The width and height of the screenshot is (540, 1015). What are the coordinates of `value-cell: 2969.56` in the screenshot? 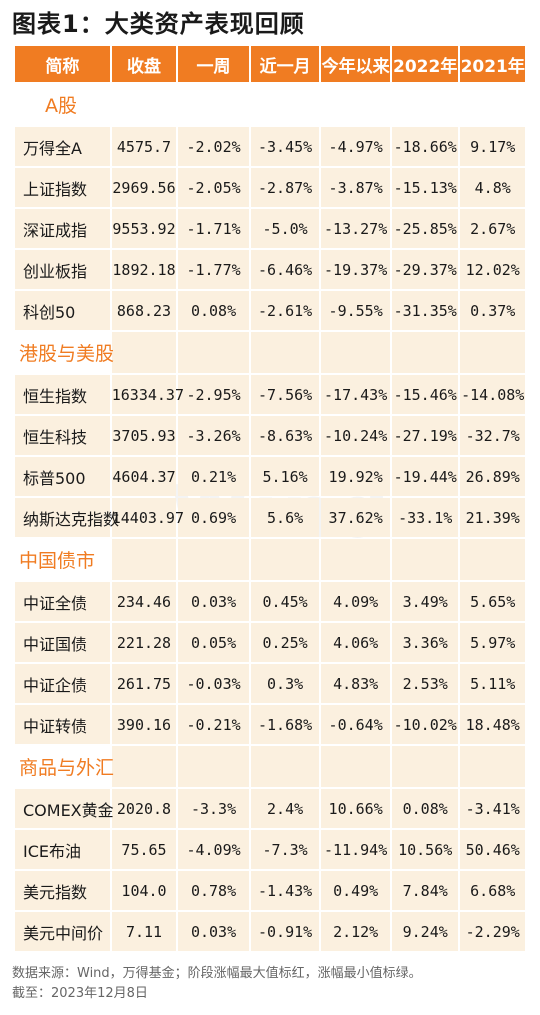 It's located at (144, 187).